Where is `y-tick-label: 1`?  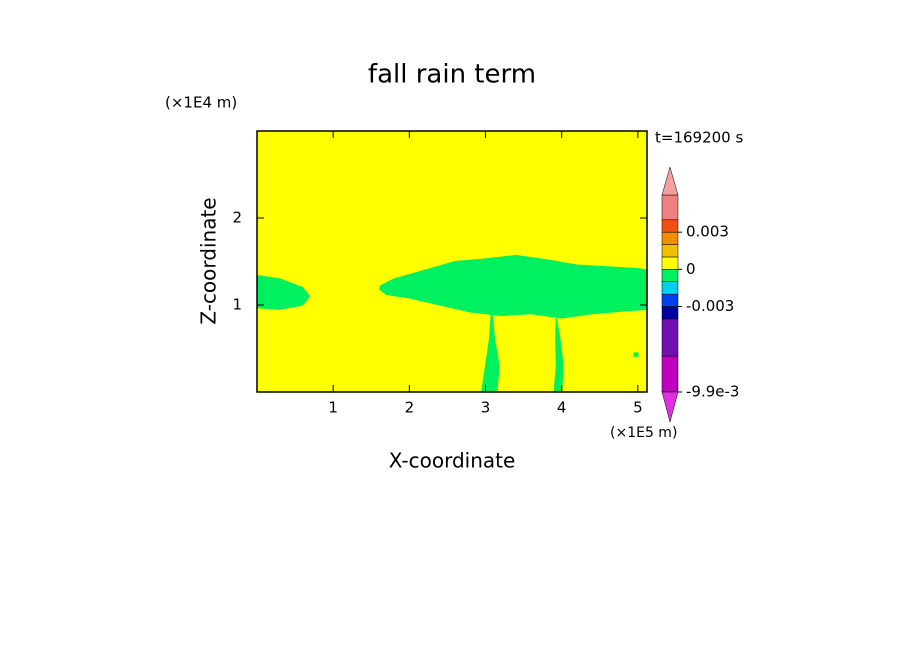 y-tick-label: 1 is located at coordinates (237, 305).